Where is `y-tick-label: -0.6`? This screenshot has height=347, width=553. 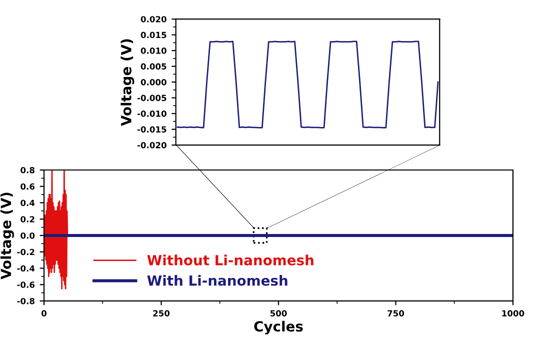
y-tick-label: -0.6 is located at coordinates (26, 285).